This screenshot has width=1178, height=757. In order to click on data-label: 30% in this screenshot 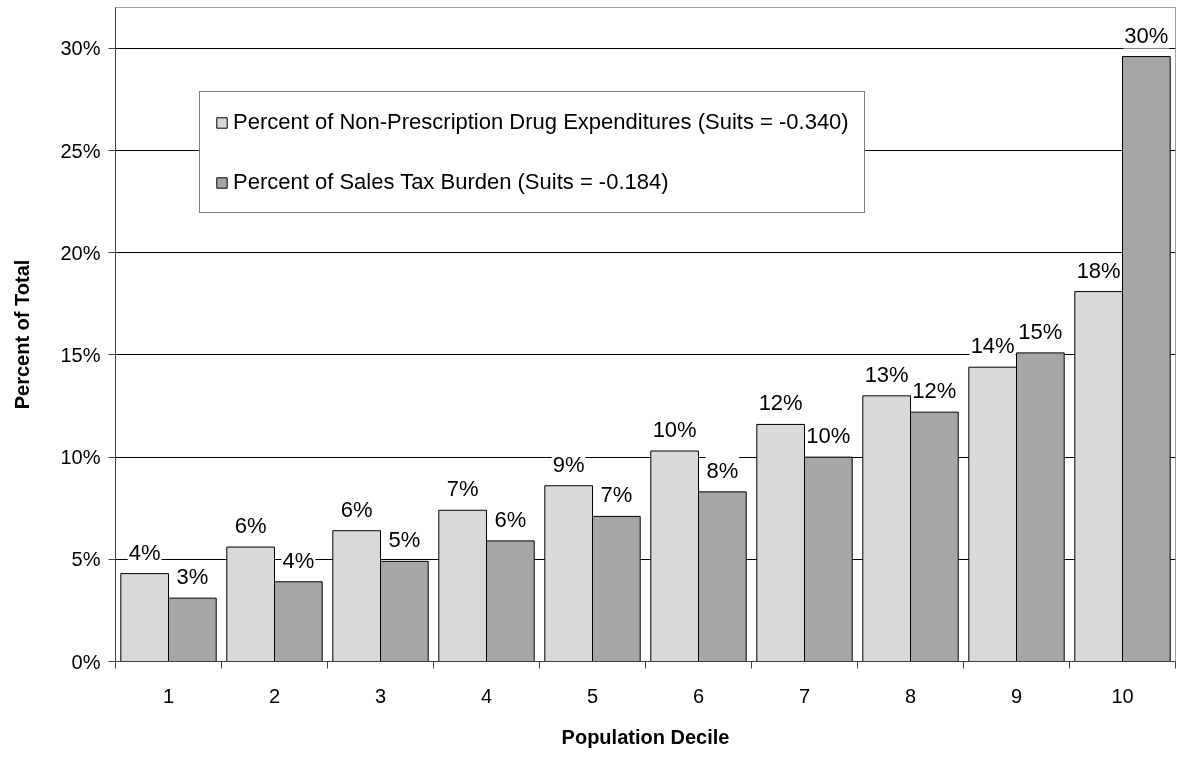, I will do `click(1146, 35)`.